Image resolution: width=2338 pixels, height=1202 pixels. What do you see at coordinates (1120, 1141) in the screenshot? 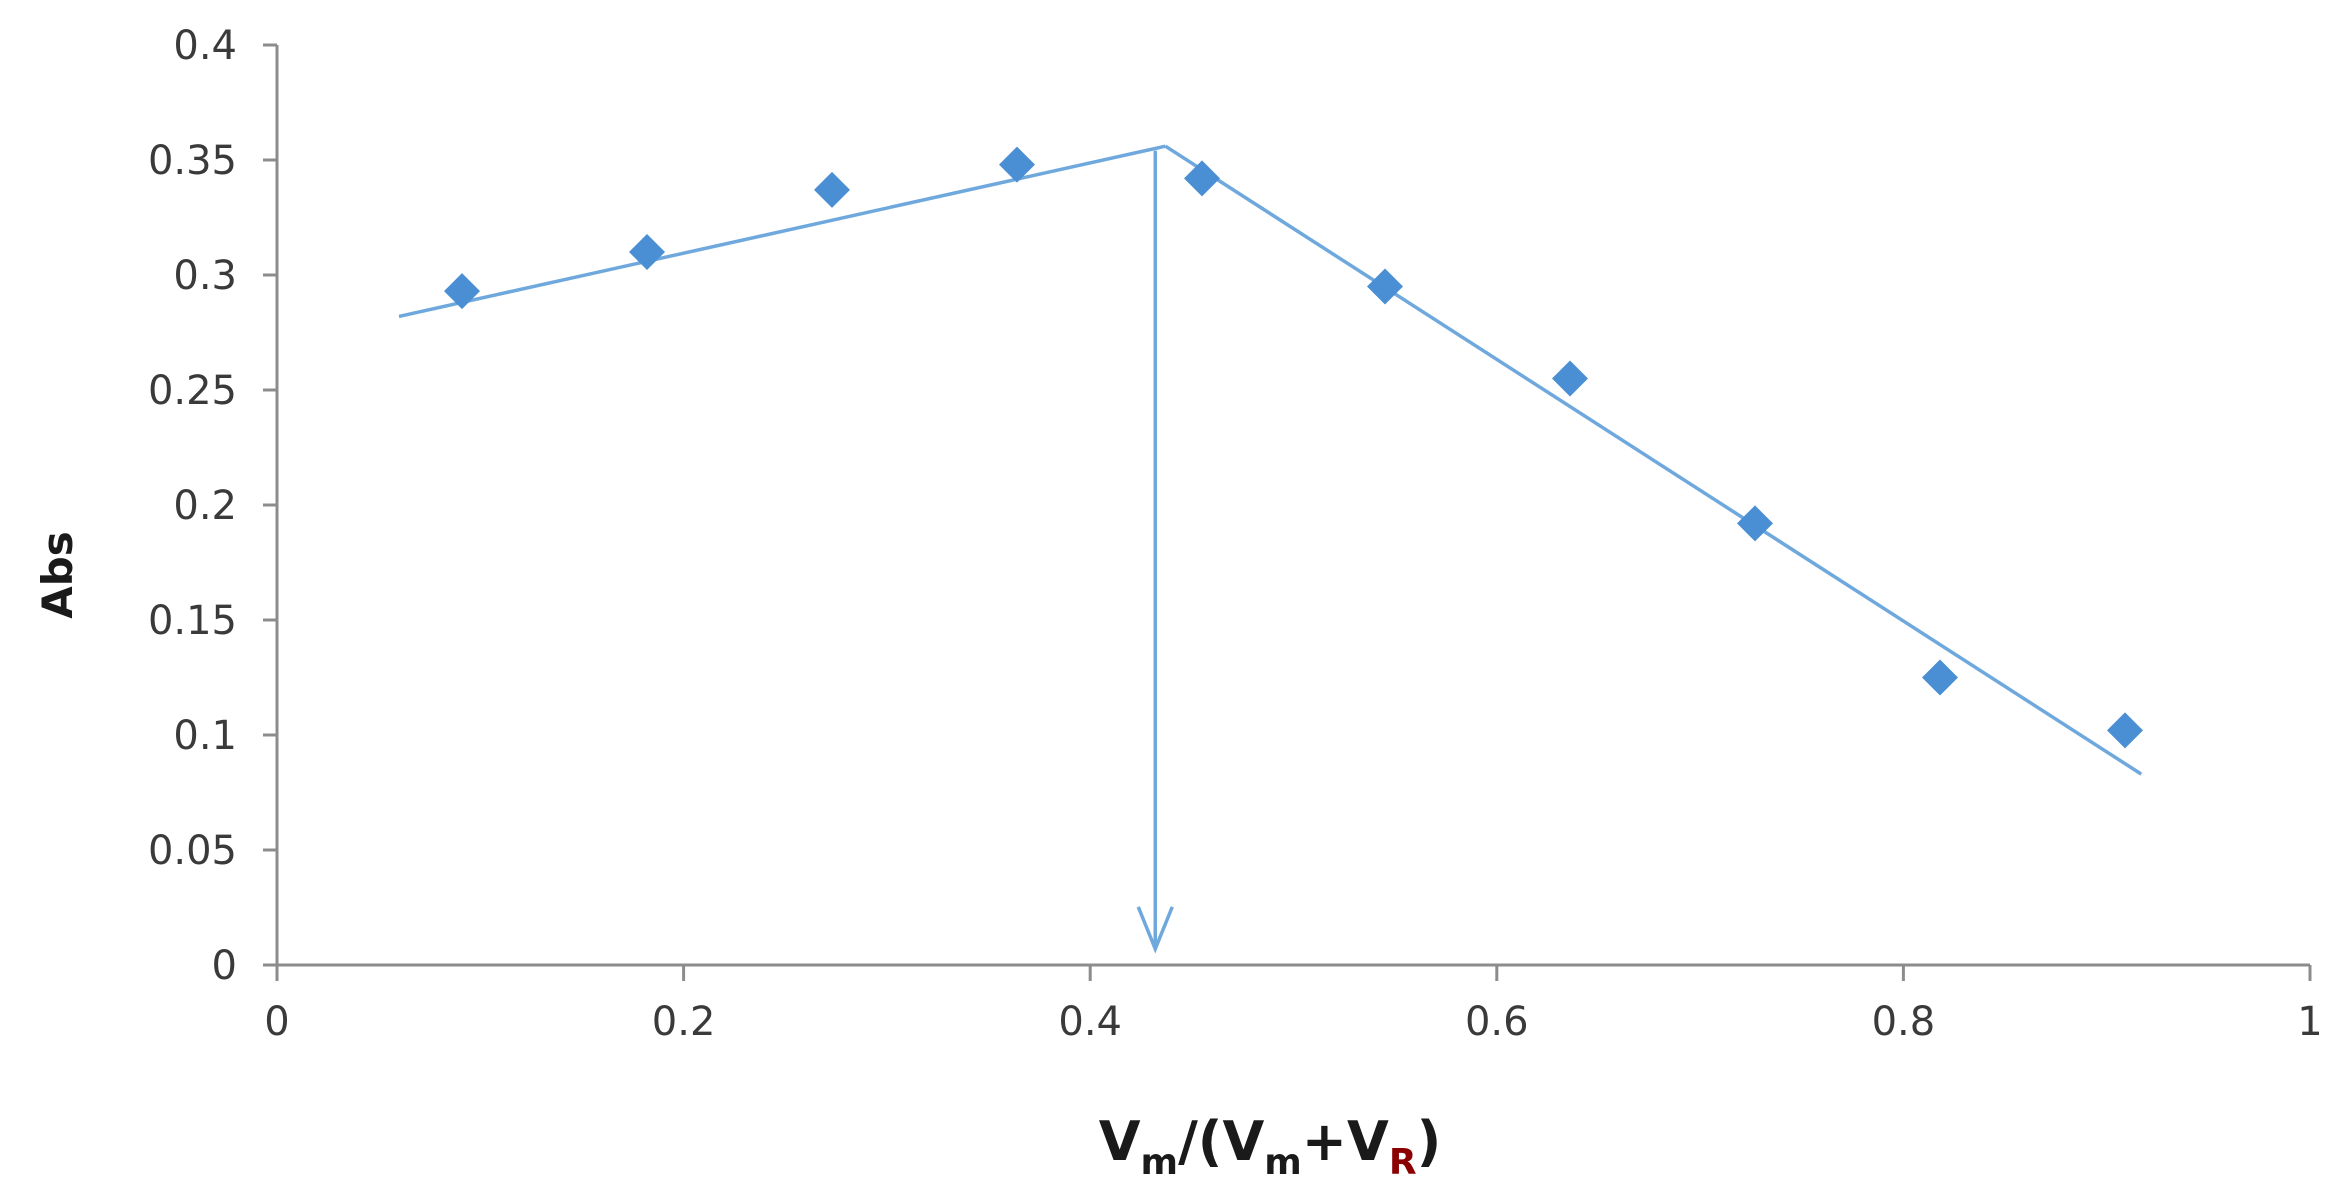
I see `x-axis-title-part: V` at bounding box center [1120, 1141].